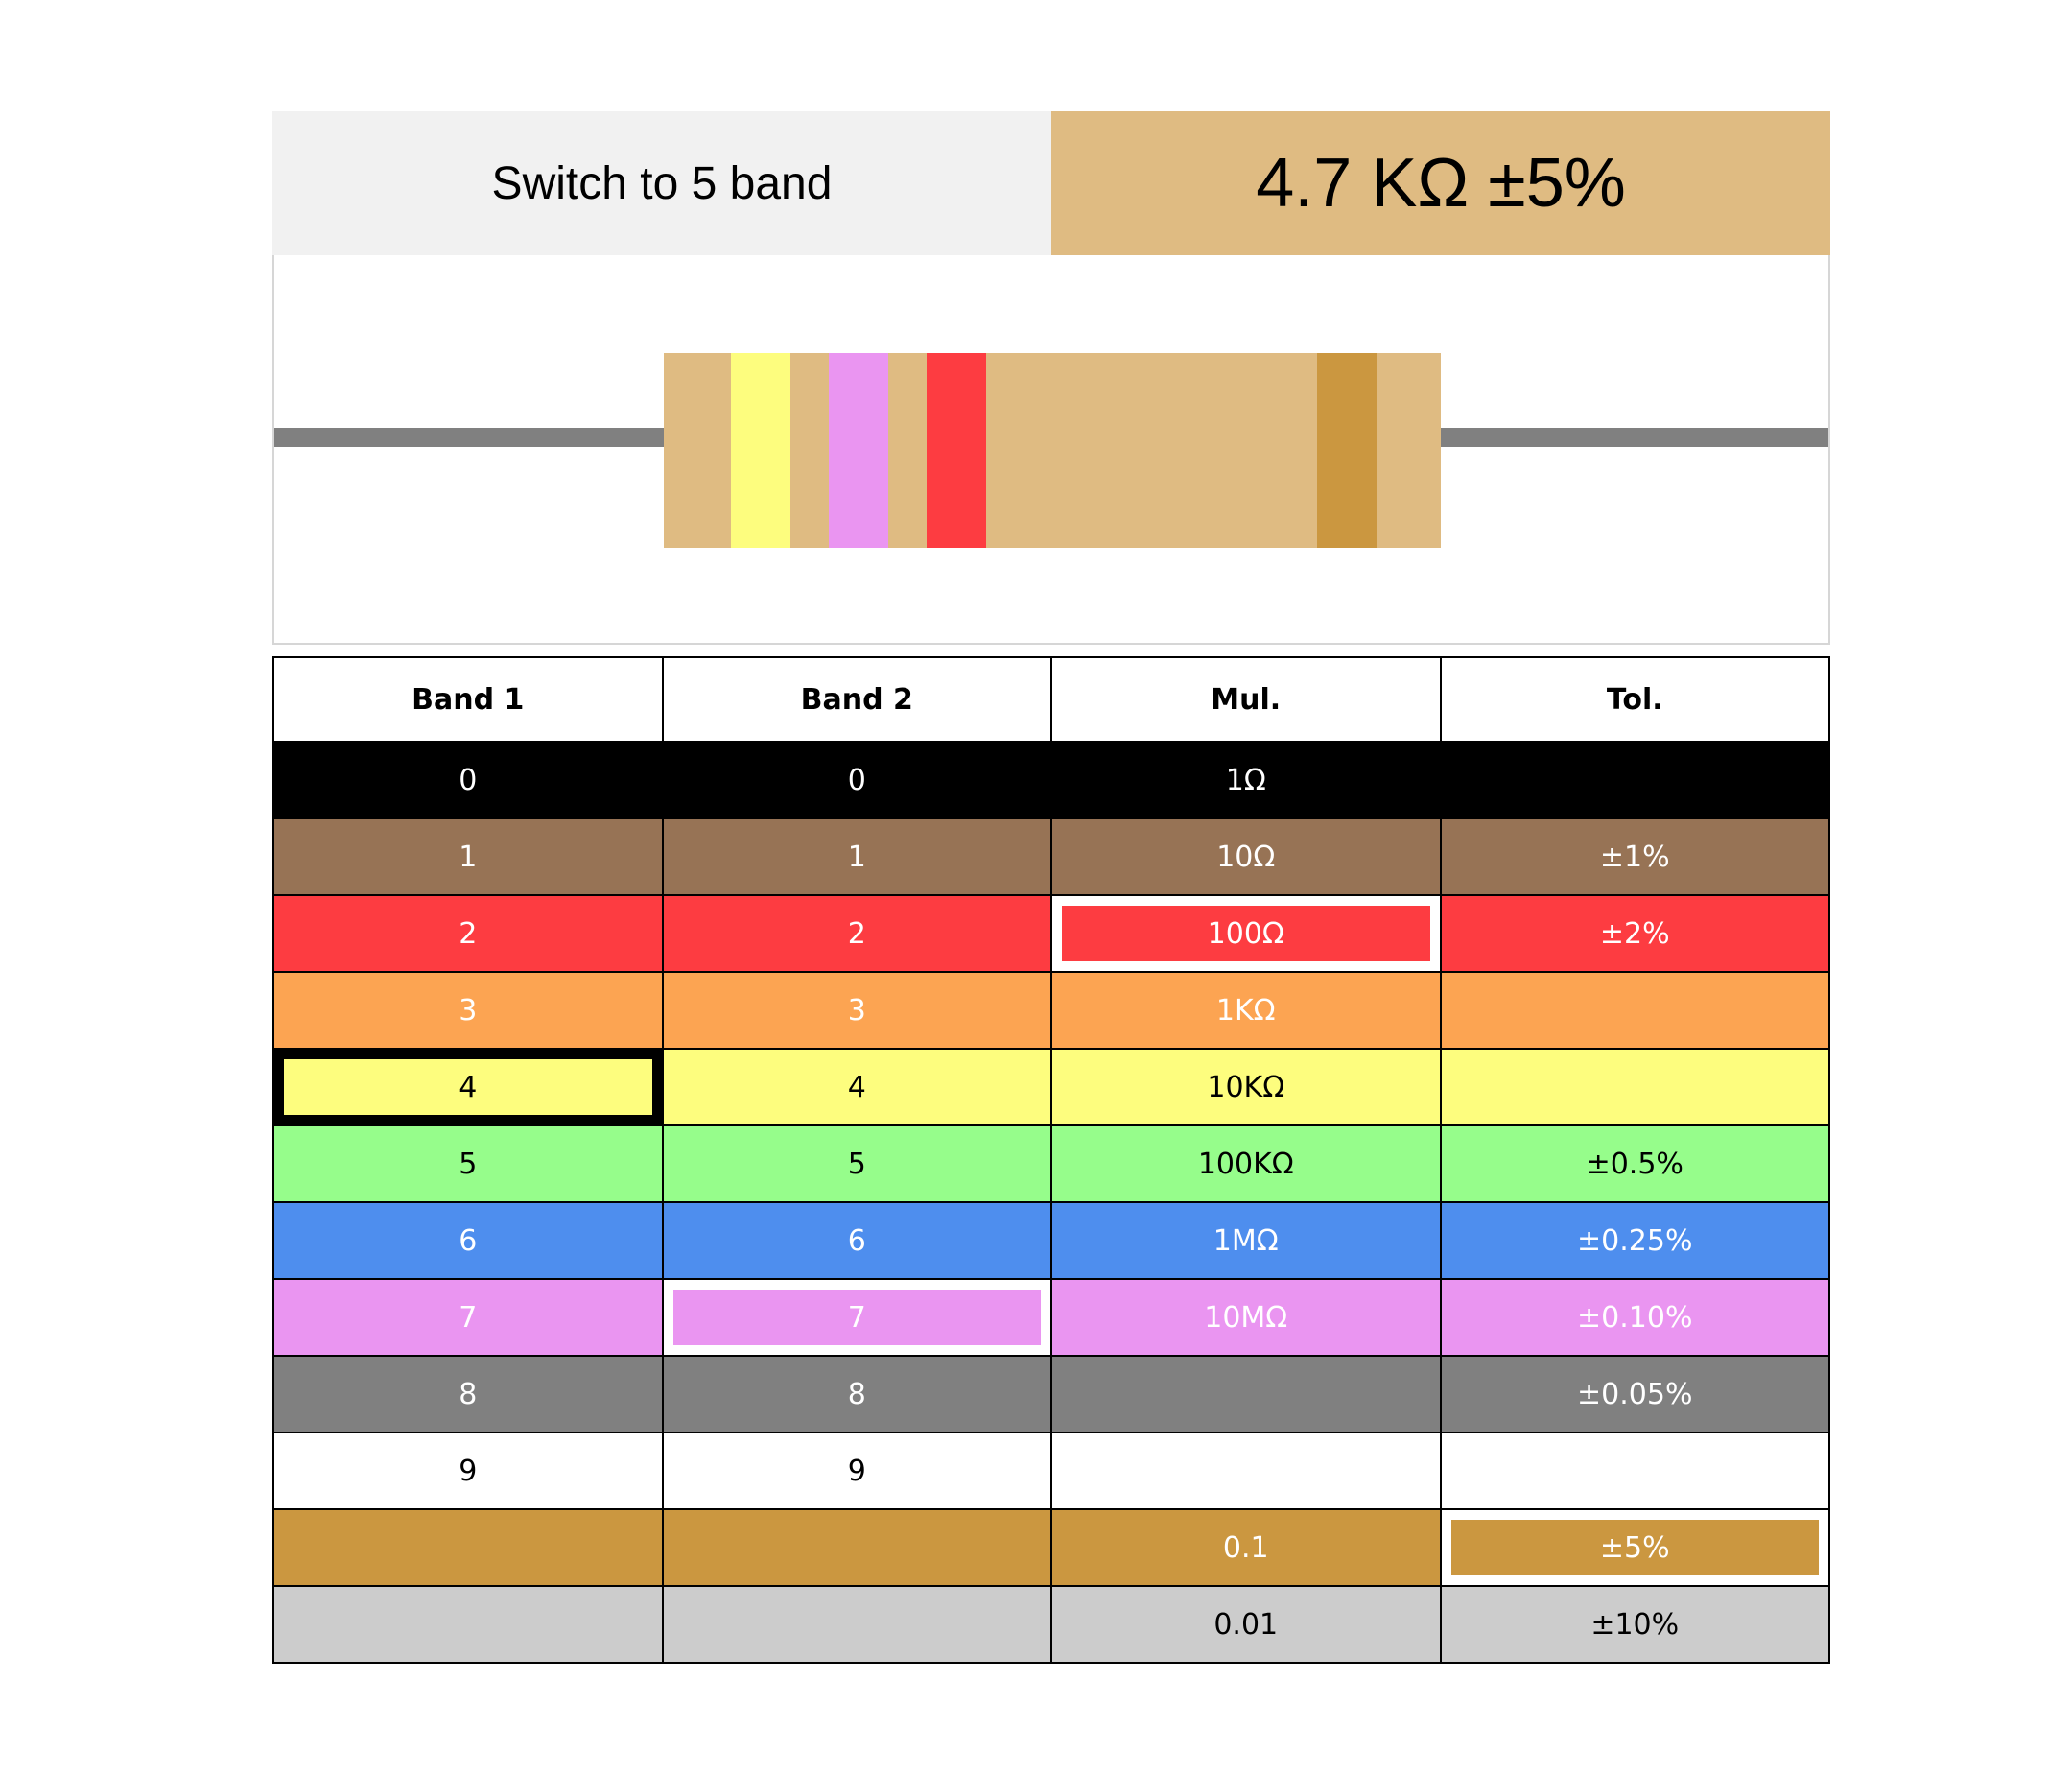 This screenshot has height=1775, width=2072. I want to click on cell-value: 6, so click(856, 1240).